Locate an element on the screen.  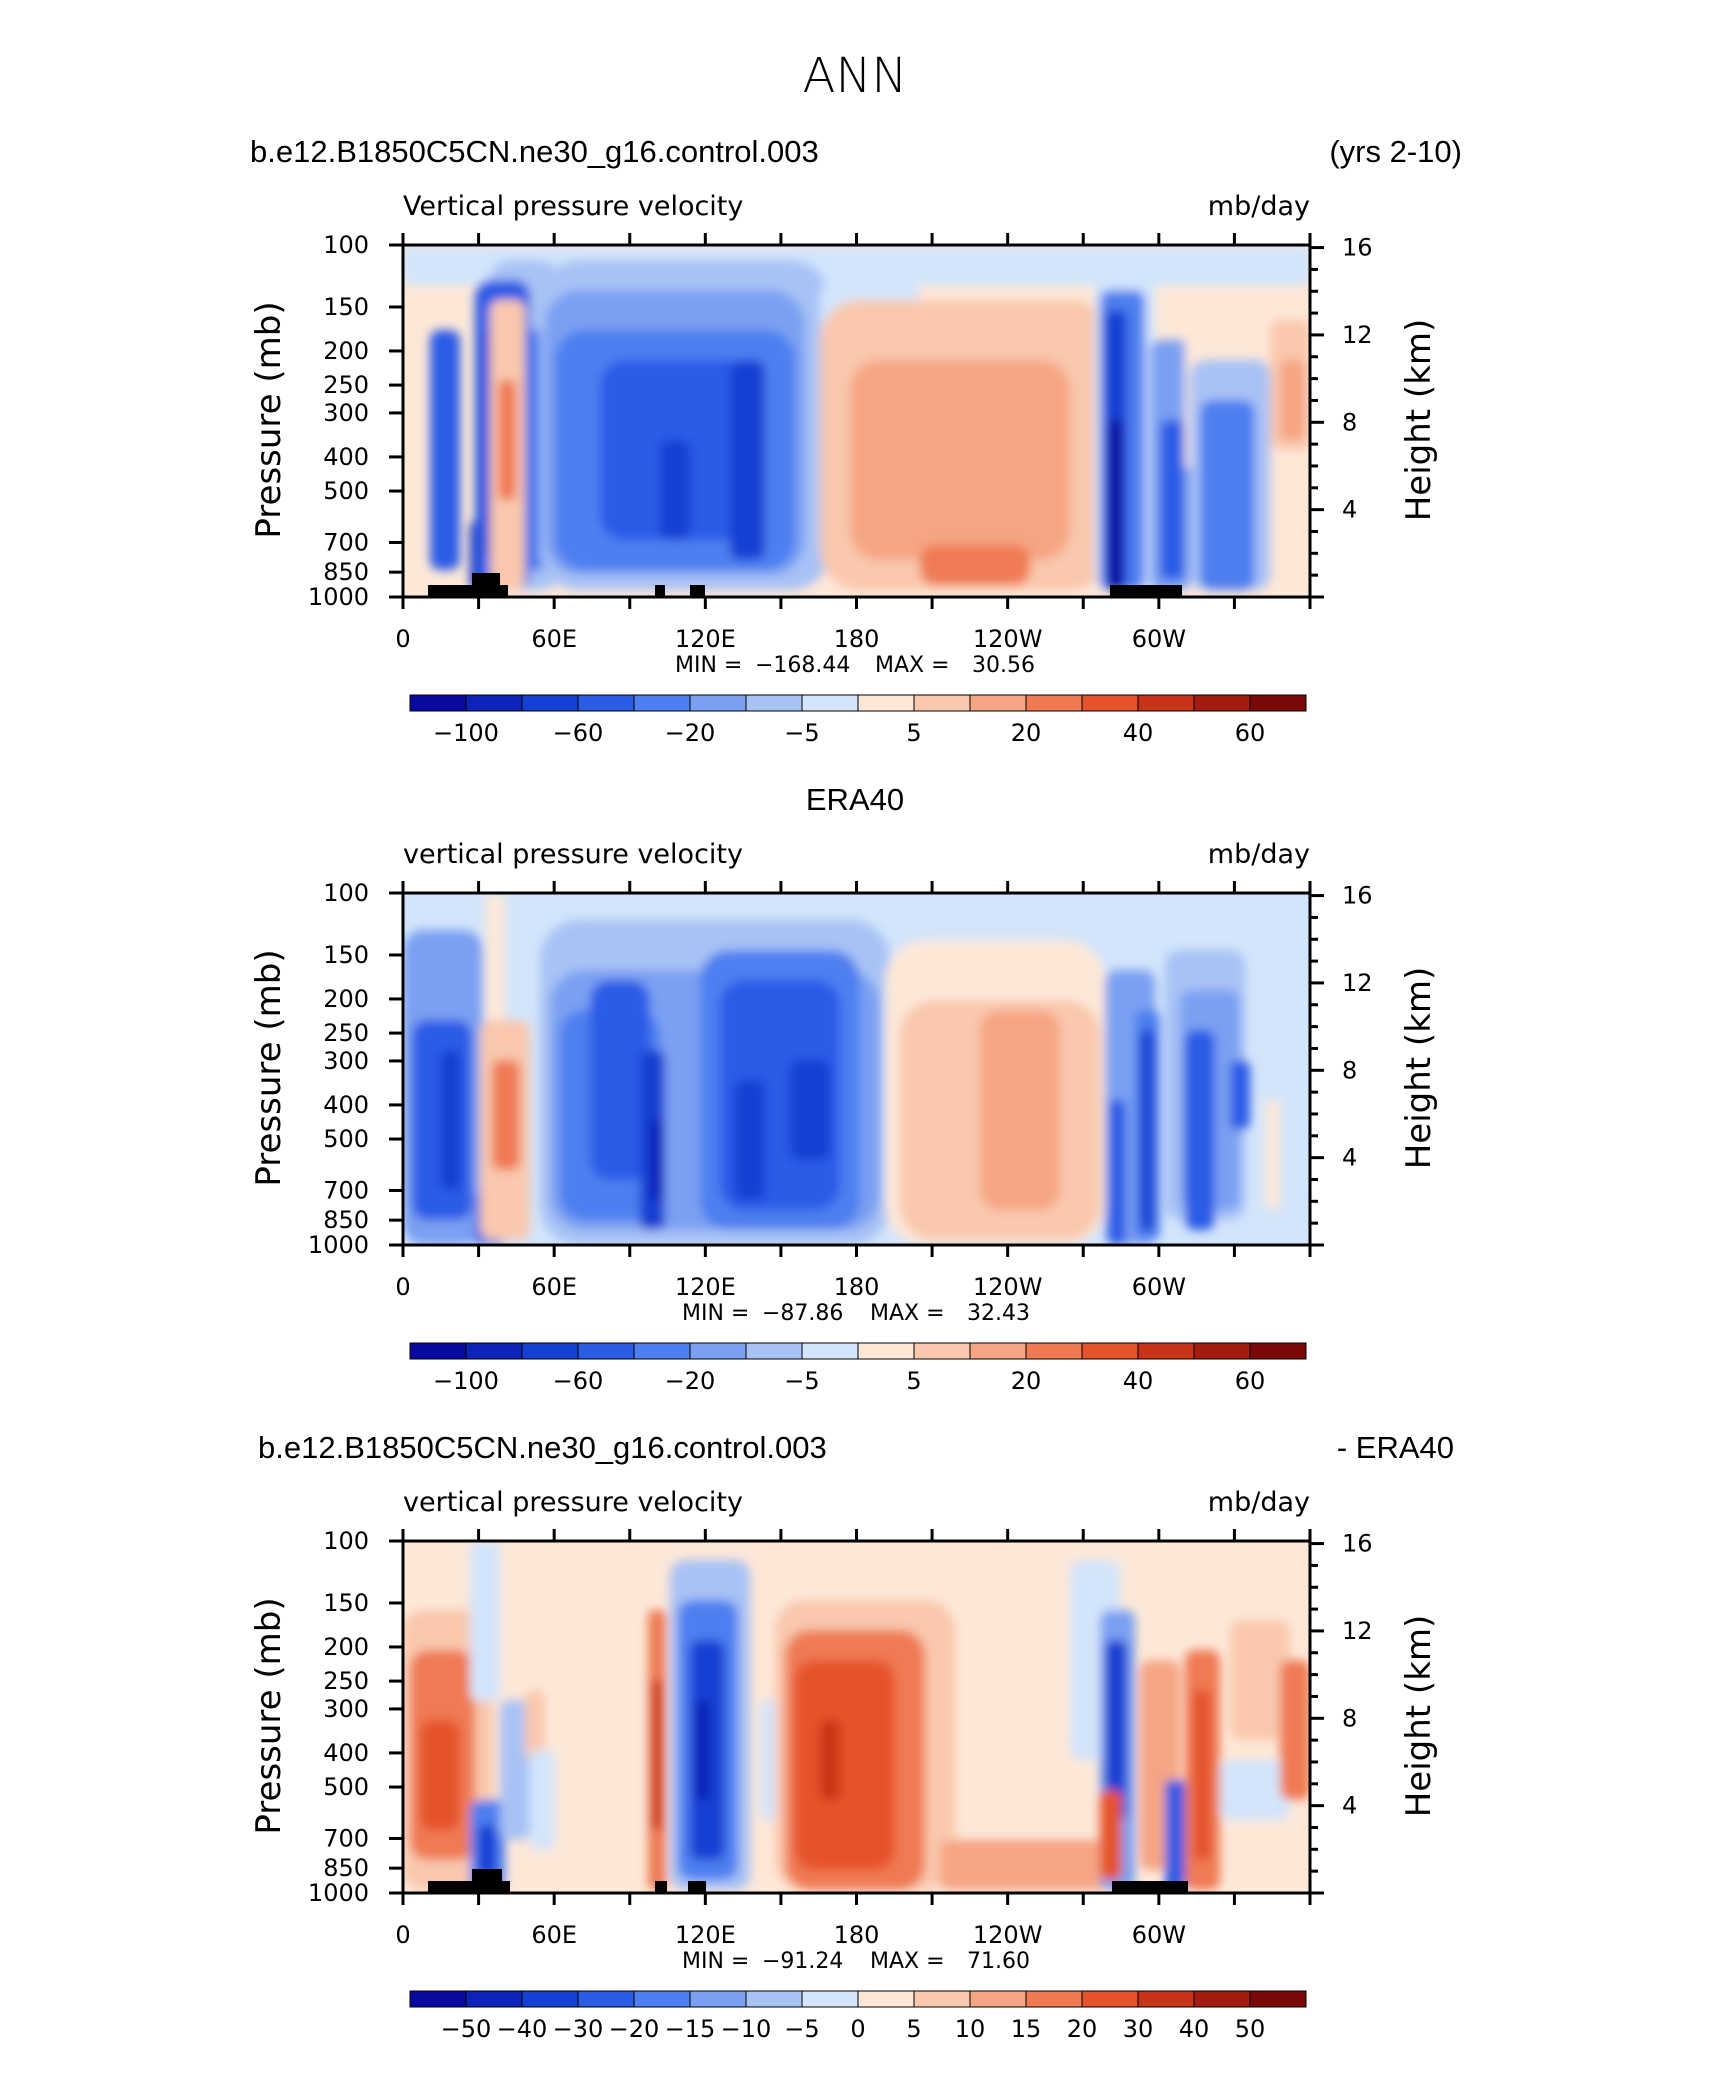
colorbar-label: 50 is located at coordinates (1250, 2029).